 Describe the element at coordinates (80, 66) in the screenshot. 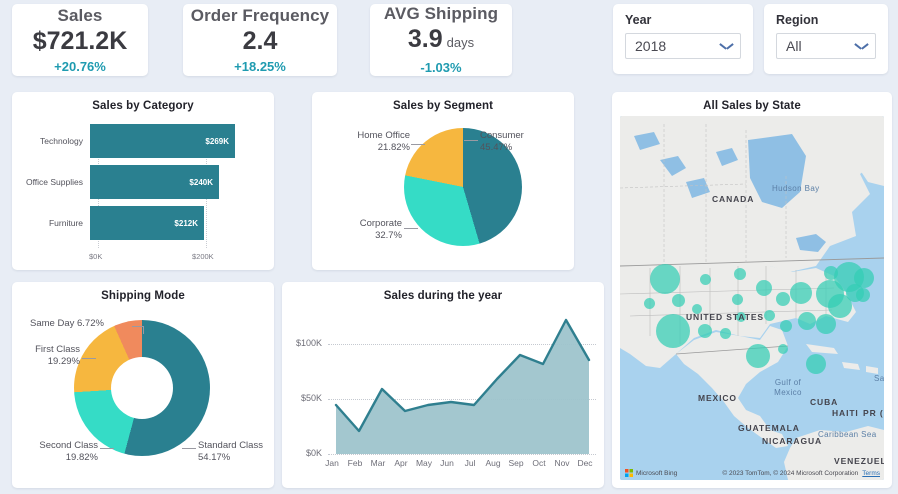

I see `kpi-delta: +20.76%` at that location.